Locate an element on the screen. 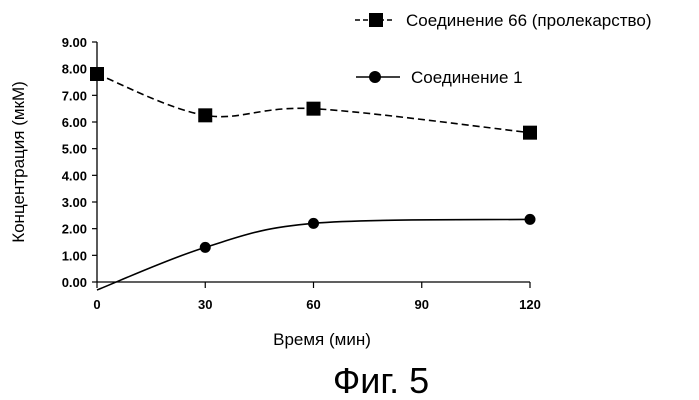  legend-item-series-1: Соединение 66 (пролекарство) is located at coordinates (503, 20).